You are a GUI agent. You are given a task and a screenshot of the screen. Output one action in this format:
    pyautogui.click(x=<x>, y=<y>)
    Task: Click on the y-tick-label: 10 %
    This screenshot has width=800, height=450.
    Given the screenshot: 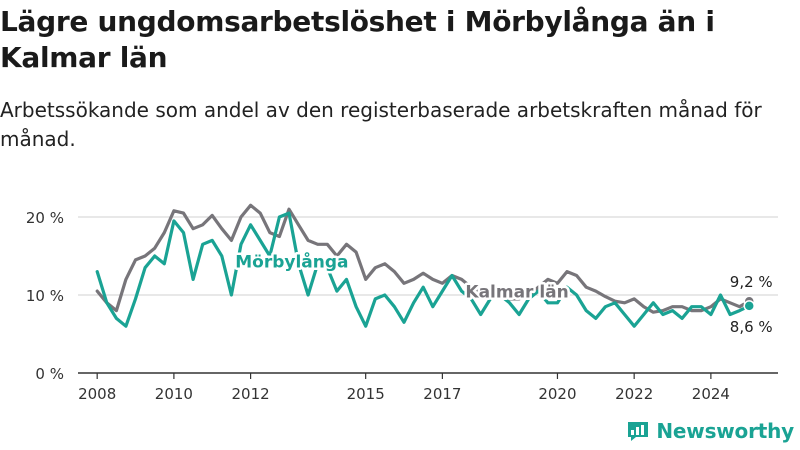 What is the action you would take?
    pyautogui.click(x=45, y=296)
    